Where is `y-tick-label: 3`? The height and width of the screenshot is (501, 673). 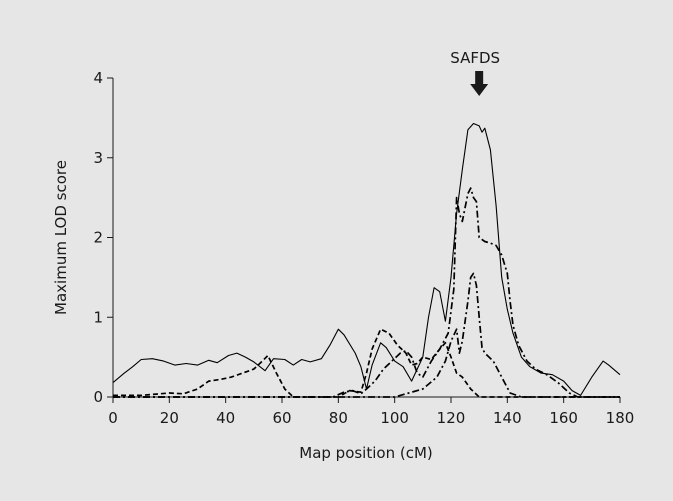
y-tick-label: 3 is located at coordinates (98, 158).